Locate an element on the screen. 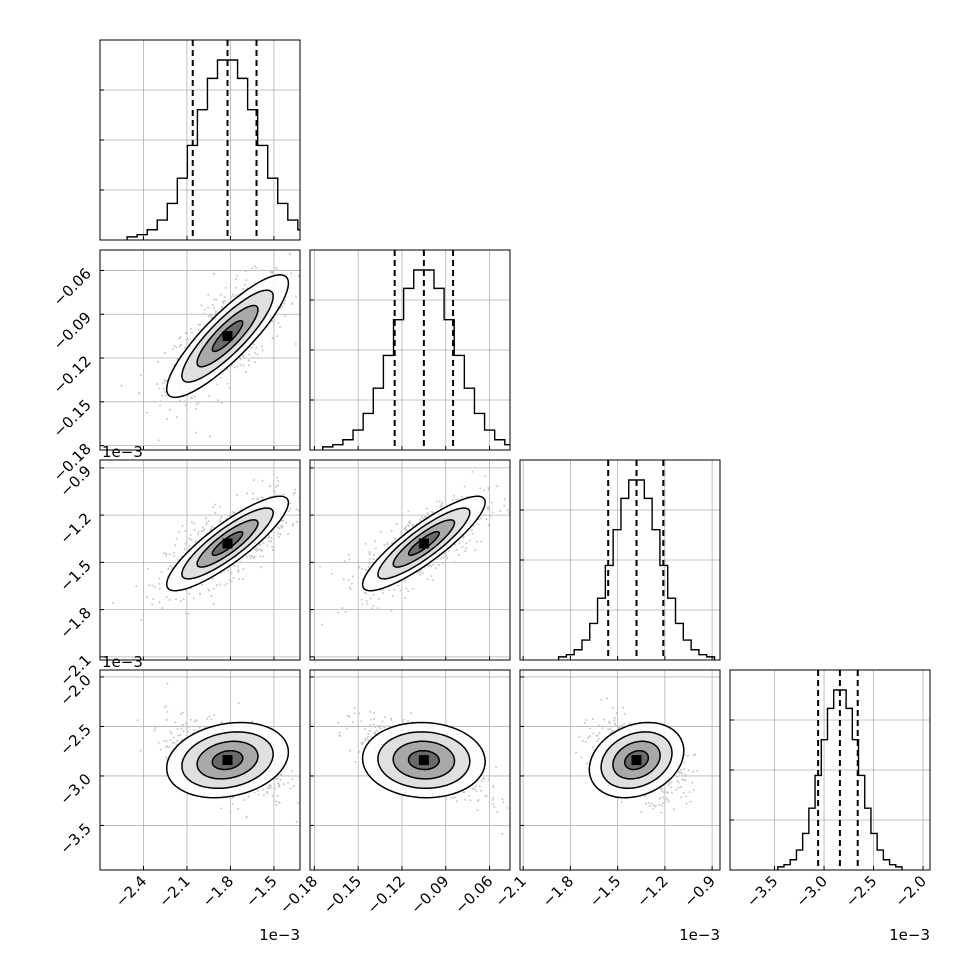 This screenshot has width=970, height=970. density-peak is located at coordinates (636, 760).